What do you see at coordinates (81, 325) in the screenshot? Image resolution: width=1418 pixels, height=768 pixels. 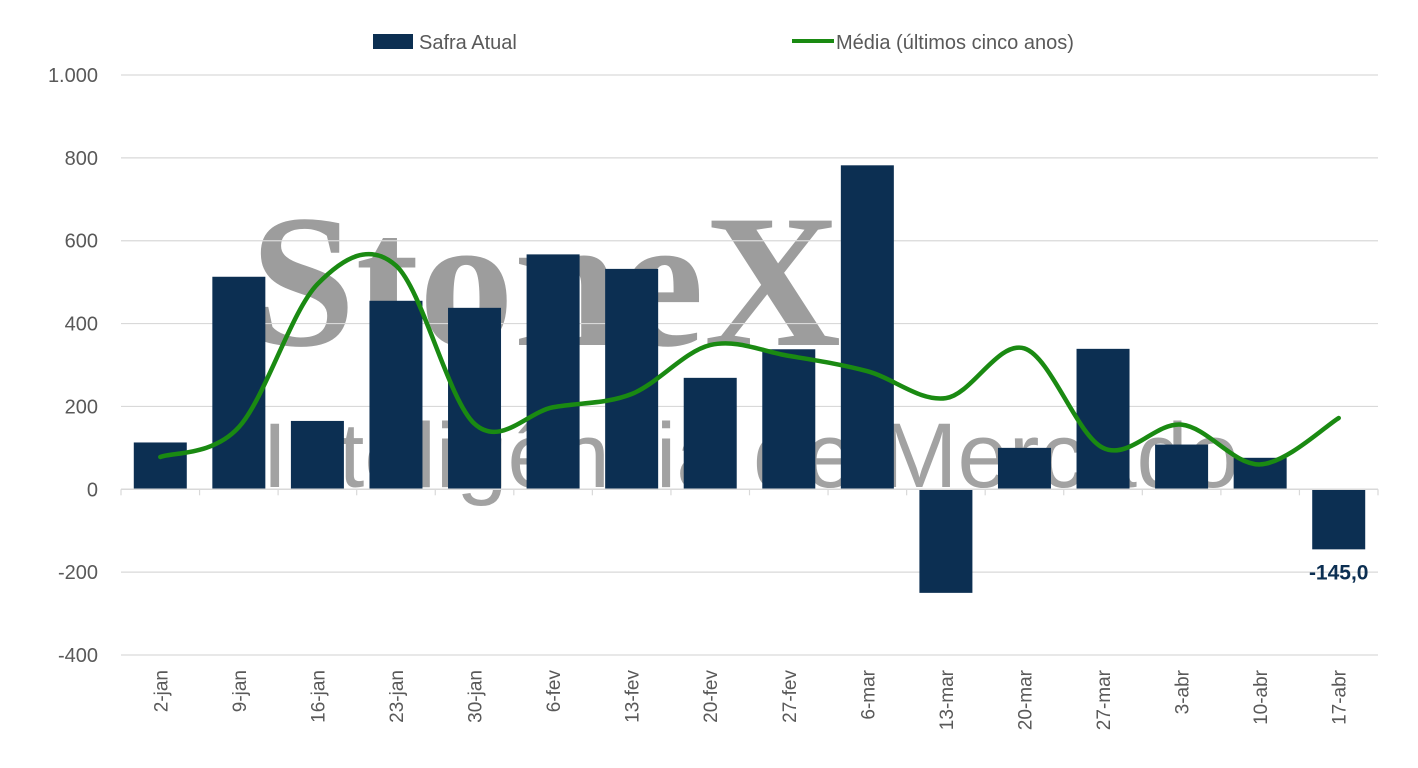 I see `y-tick-label: 400` at bounding box center [81, 325].